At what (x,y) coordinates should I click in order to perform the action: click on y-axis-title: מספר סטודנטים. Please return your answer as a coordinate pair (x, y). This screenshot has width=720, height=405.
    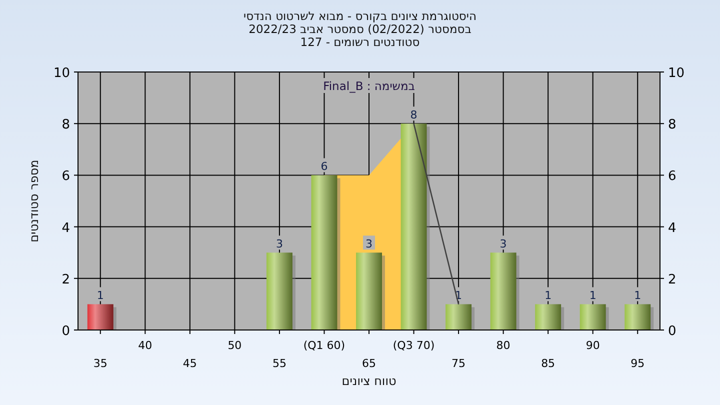
    Looking at the image, I should click on (34, 201).